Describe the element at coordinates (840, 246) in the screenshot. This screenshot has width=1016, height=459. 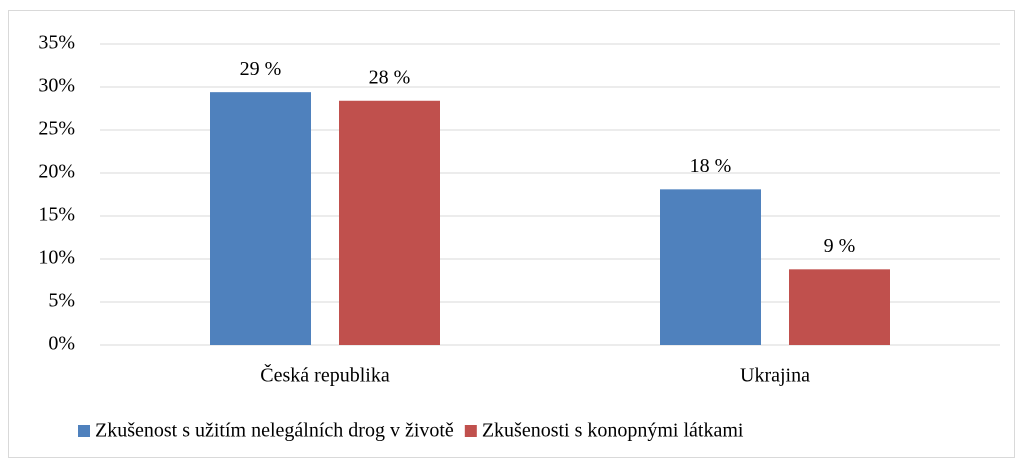
I see `data-label: 9 %` at that location.